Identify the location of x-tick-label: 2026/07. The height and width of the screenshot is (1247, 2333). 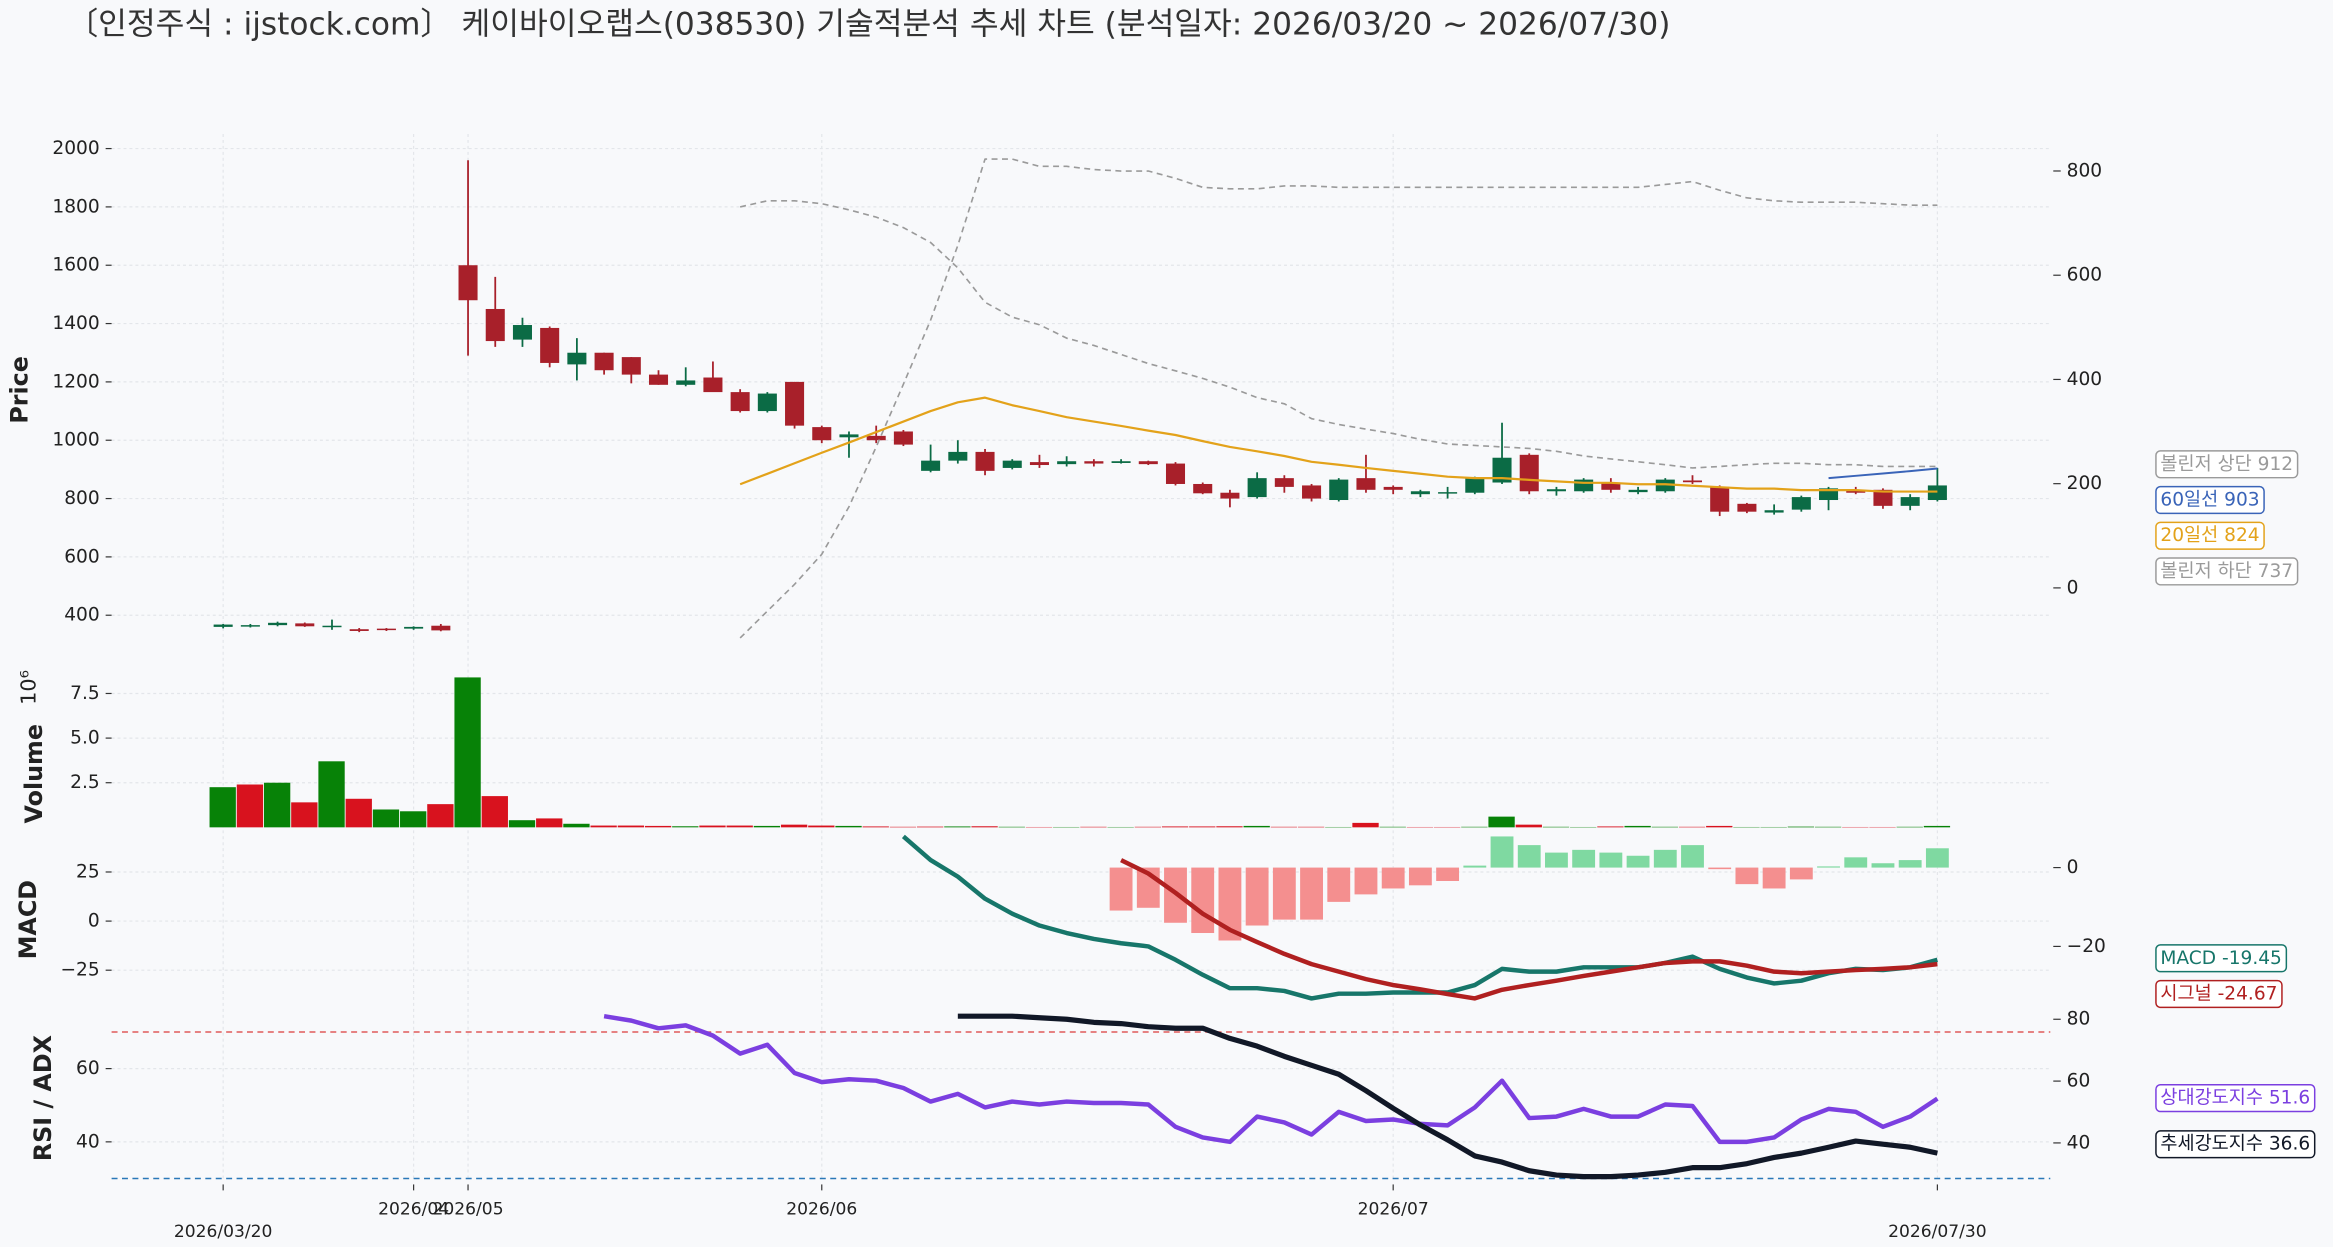
(1393, 1210).